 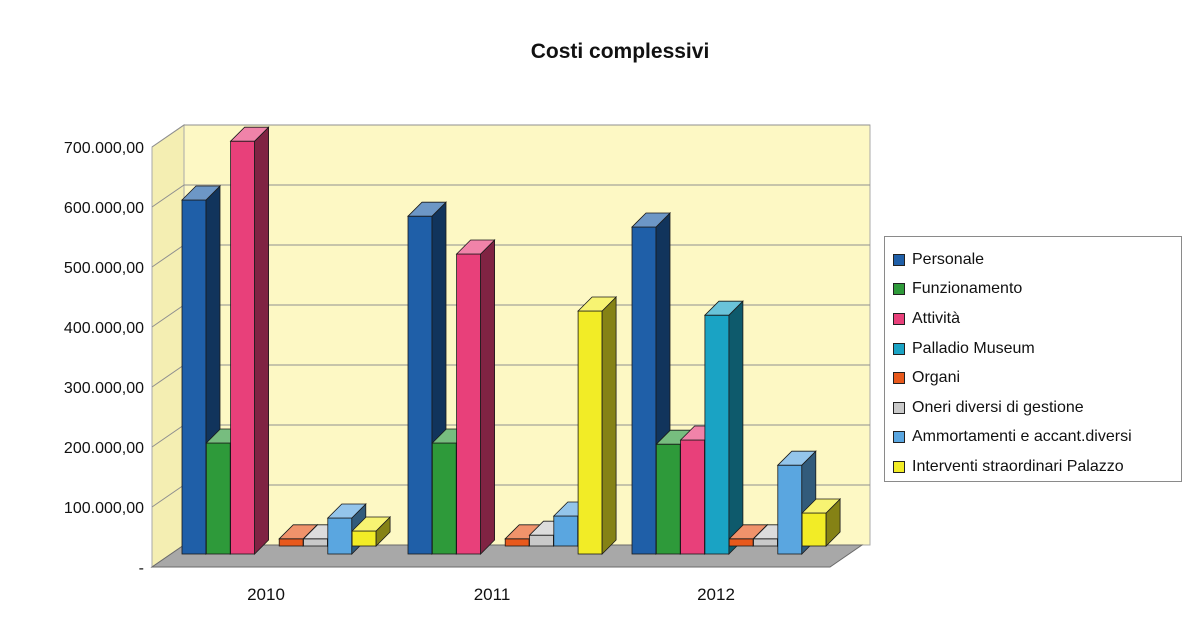 I want to click on legend-item: Ammortamenti e accant.diversi, so click(x=1033, y=438).